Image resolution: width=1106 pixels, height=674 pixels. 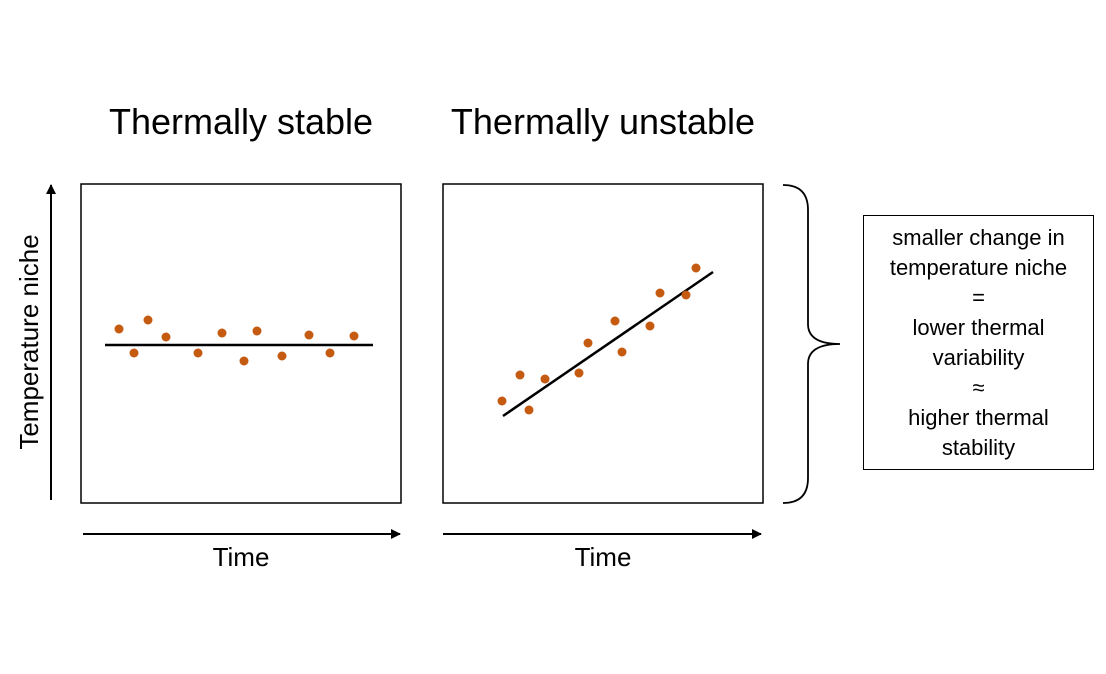 What do you see at coordinates (978, 237) in the screenshot?
I see `summary-line: smaller change in` at bounding box center [978, 237].